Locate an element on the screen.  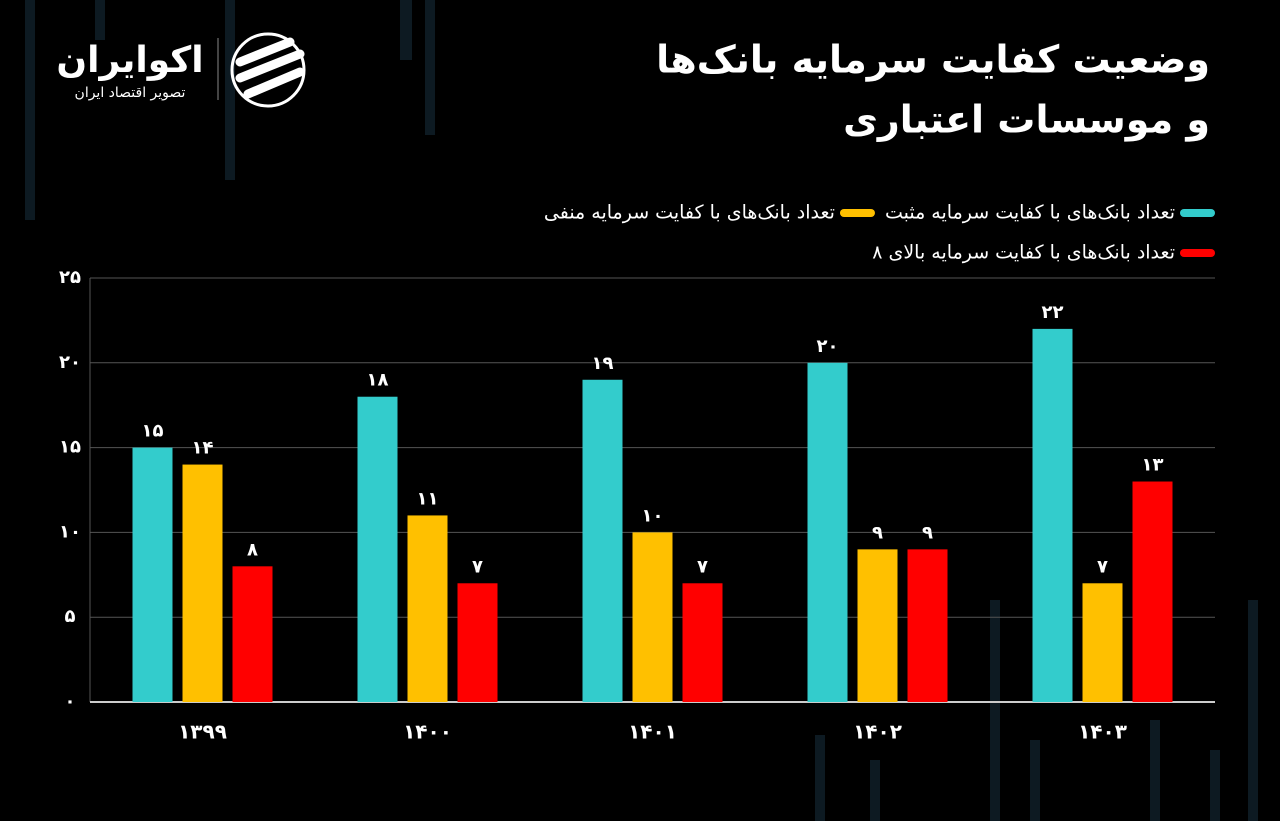
value-label: ۱۹ is located at coordinates (603, 363).